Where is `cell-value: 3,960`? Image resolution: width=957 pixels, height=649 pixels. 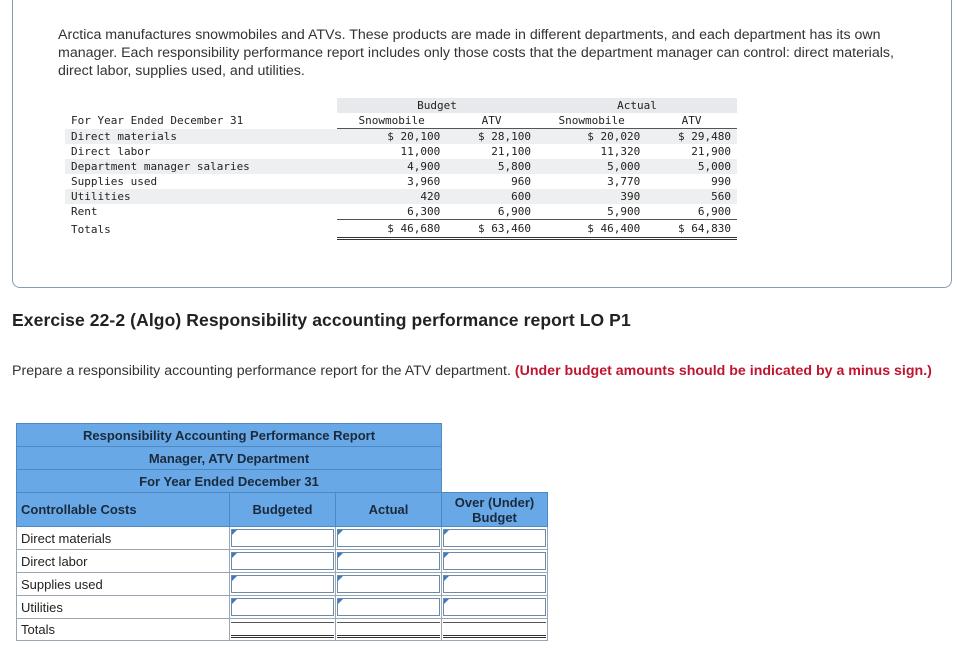 cell-value: 3,960 is located at coordinates (424, 181).